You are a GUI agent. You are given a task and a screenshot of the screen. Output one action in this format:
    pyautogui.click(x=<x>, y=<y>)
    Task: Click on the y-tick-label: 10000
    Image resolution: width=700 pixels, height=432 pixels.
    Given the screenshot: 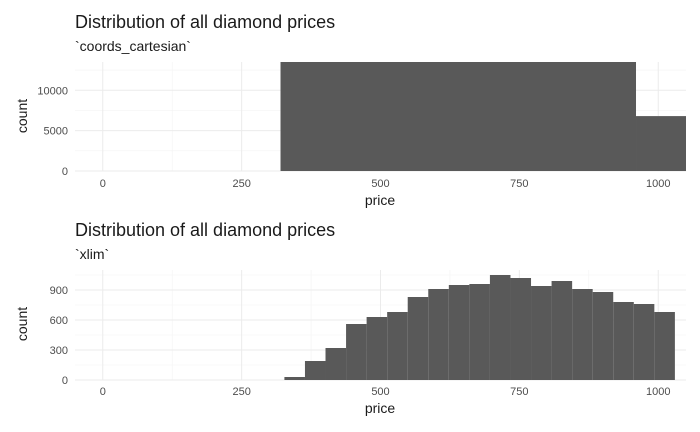 What is the action you would take?
    pyautogui.click(x=52, y=91)
    